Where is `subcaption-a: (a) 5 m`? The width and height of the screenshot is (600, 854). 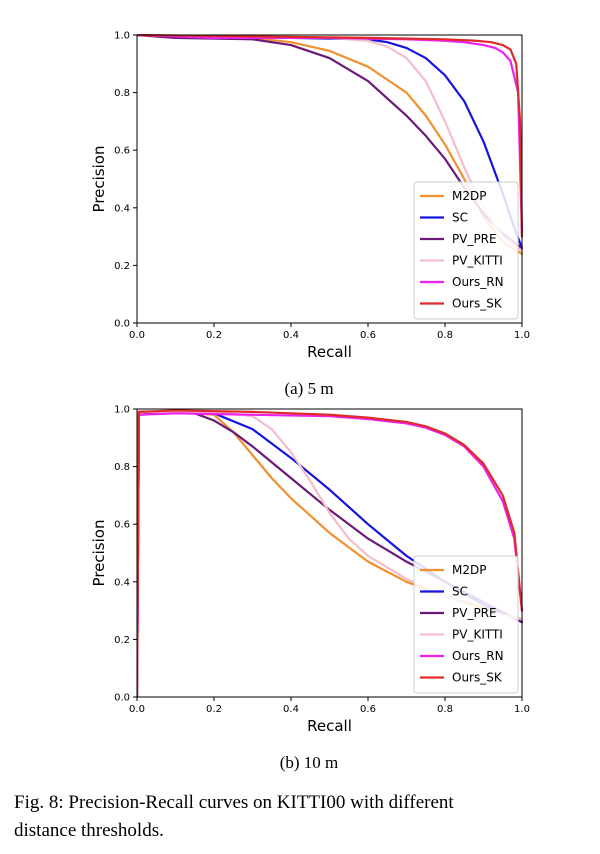
subcaption-a: (a) 5 m is located at coordinates (308, 388).